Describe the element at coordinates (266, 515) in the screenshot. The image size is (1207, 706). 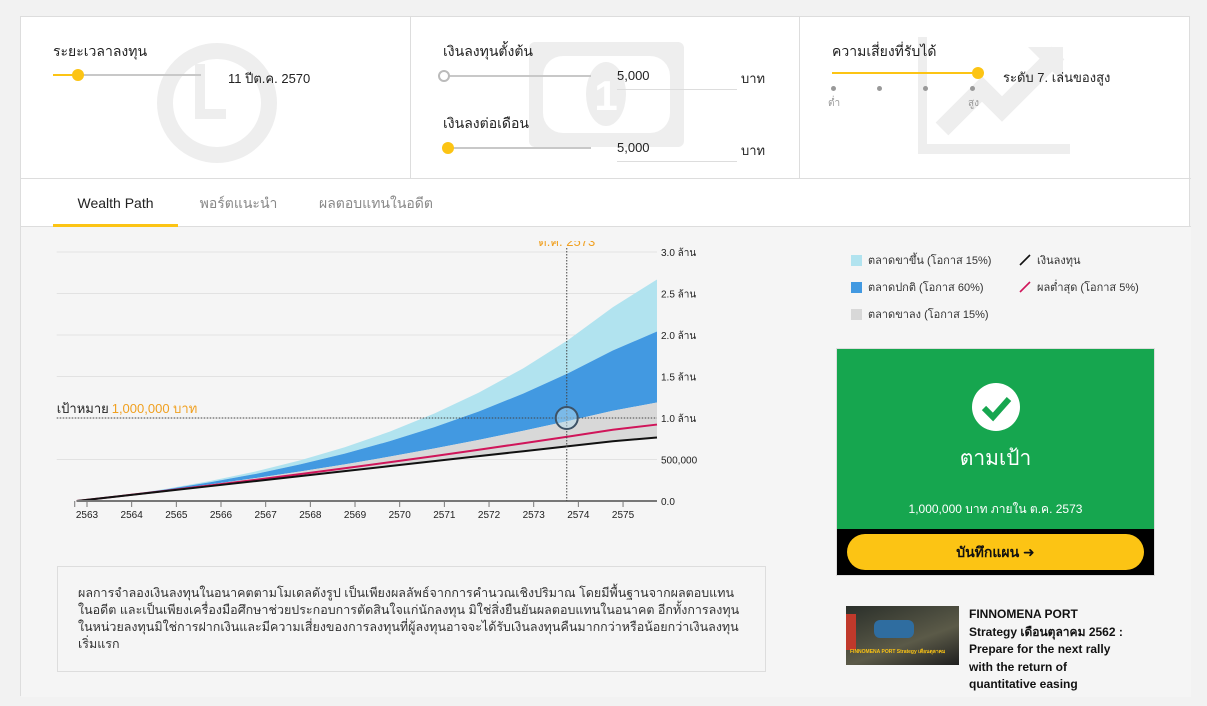
I see `x-tick-label: 2567` at that location.